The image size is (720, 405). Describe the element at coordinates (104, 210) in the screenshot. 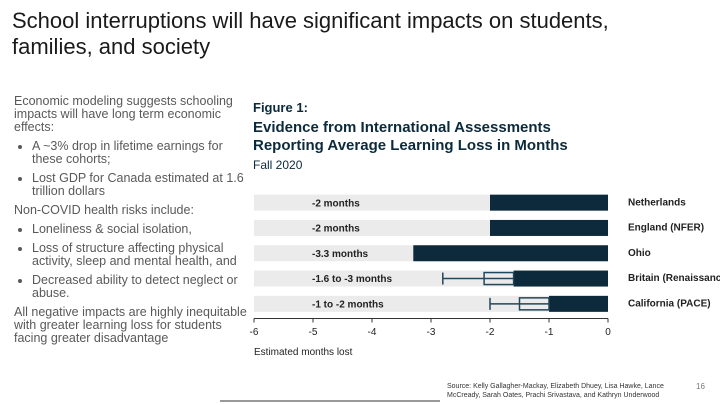

I see `paragraph: Non-COVID health risks include:` at that location.